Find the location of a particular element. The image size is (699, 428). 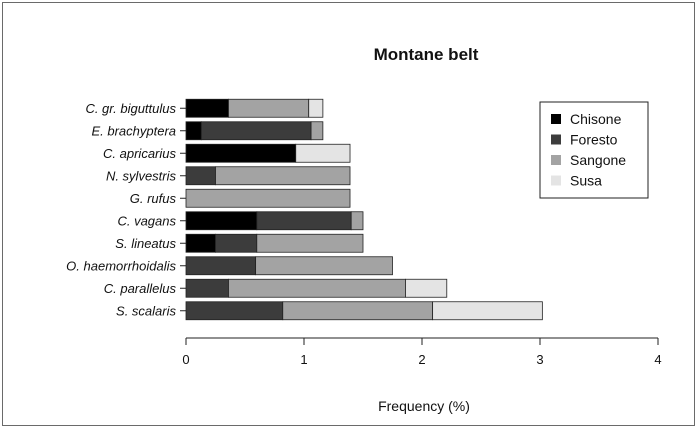

x-tick-label: 4 is located at coordinates (657, 359).